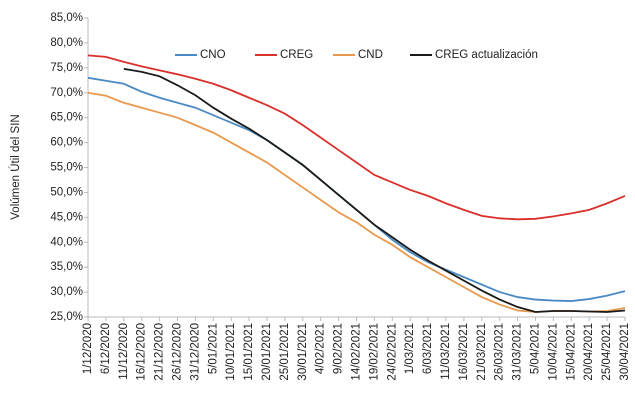  What do you see at coordinates (482, 352) in the screenshot?
I see `x-tick-label: 21/03/2021` at bounding box center [482, 352].